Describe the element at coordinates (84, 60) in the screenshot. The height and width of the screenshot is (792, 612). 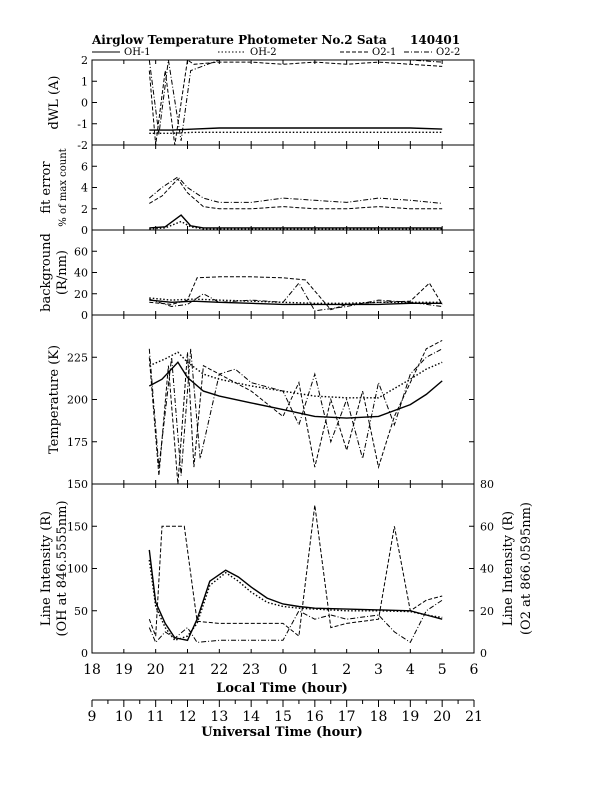
I see `ytick-dwl-4: 2` at that location.